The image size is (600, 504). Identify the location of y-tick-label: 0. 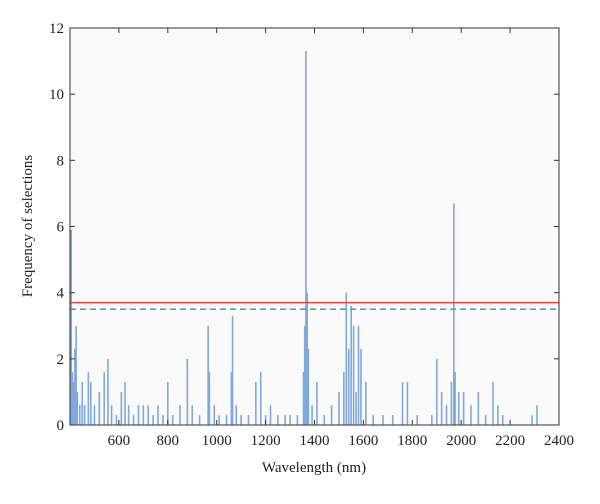
(61, 426).